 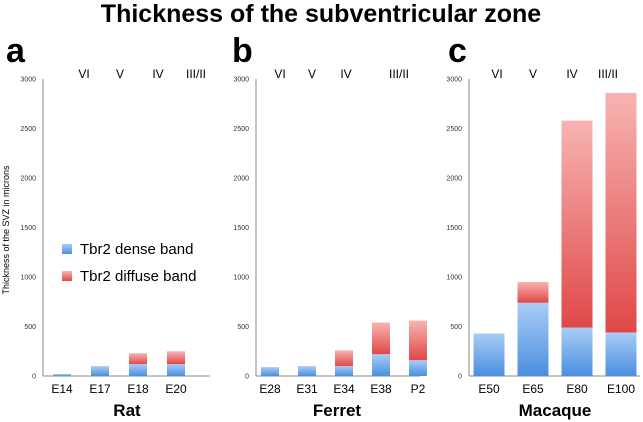 What do you see at coordinates (138, 370) in the screenshot?
I see `bar-dense-e18` at bounding box center [138, 370].